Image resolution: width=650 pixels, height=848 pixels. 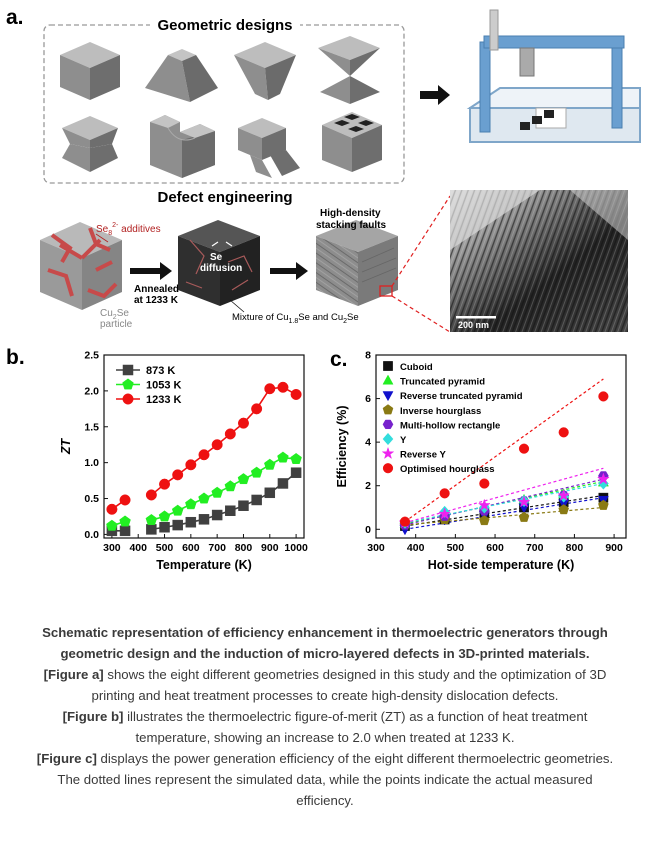 What do you see at coordinates (224, 25) in the screenshot?
I see `geometric-designs-title: Geometric designs` at bounding box center [224, 25].